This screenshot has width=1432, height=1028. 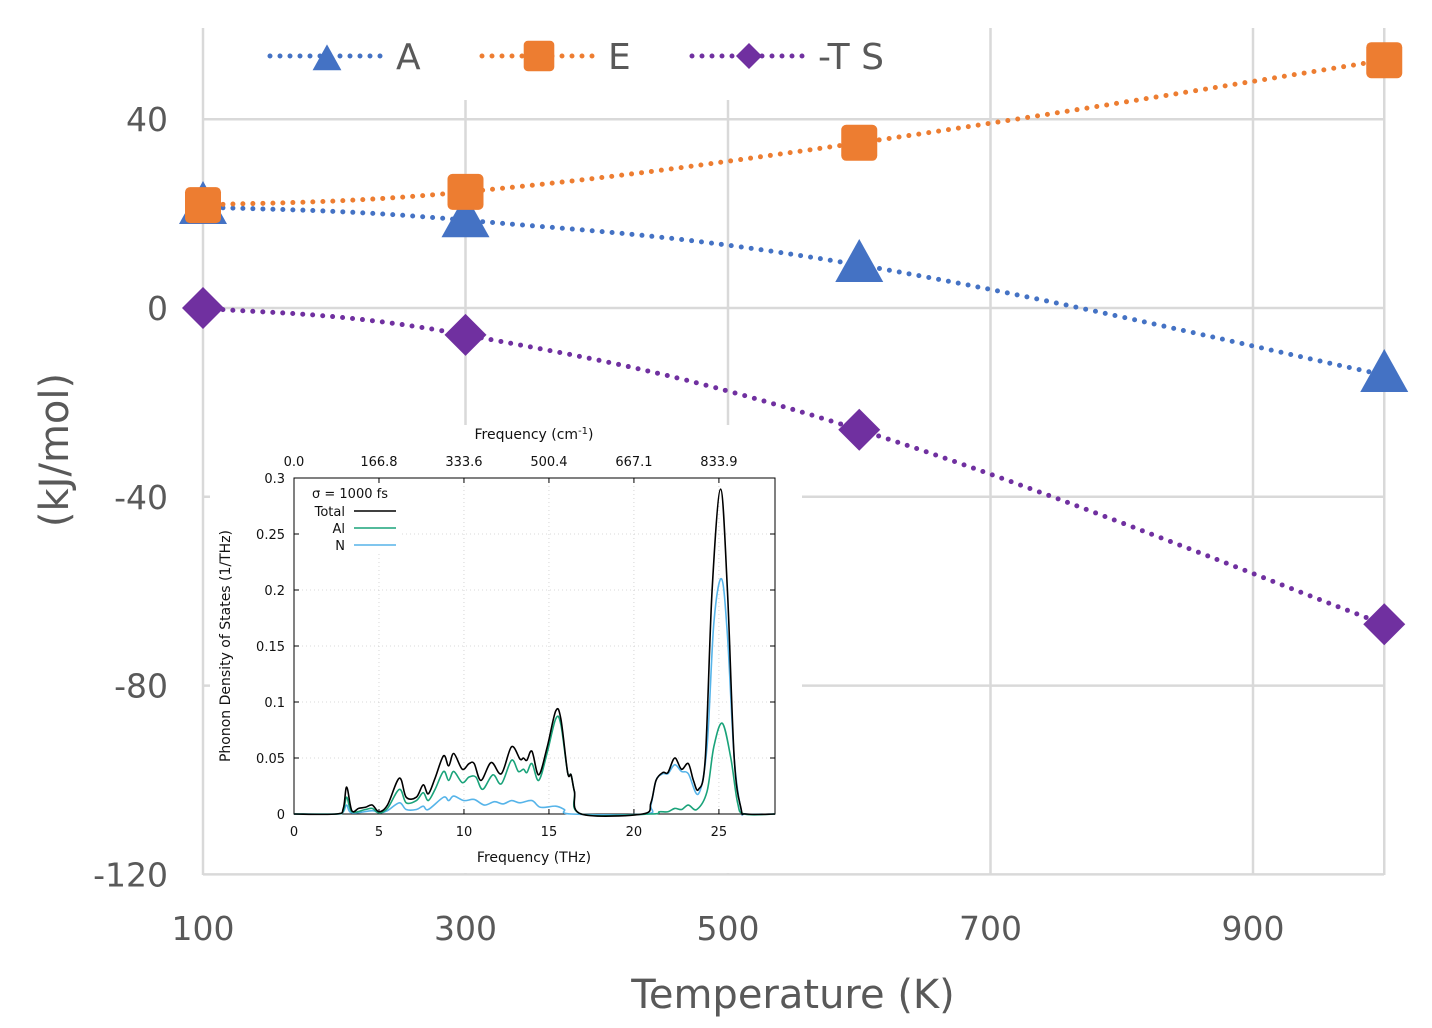 What do you see at coordinates (408, 57) in the screenshot?
I see `legend-label: A` at bounding box center [408, 57].